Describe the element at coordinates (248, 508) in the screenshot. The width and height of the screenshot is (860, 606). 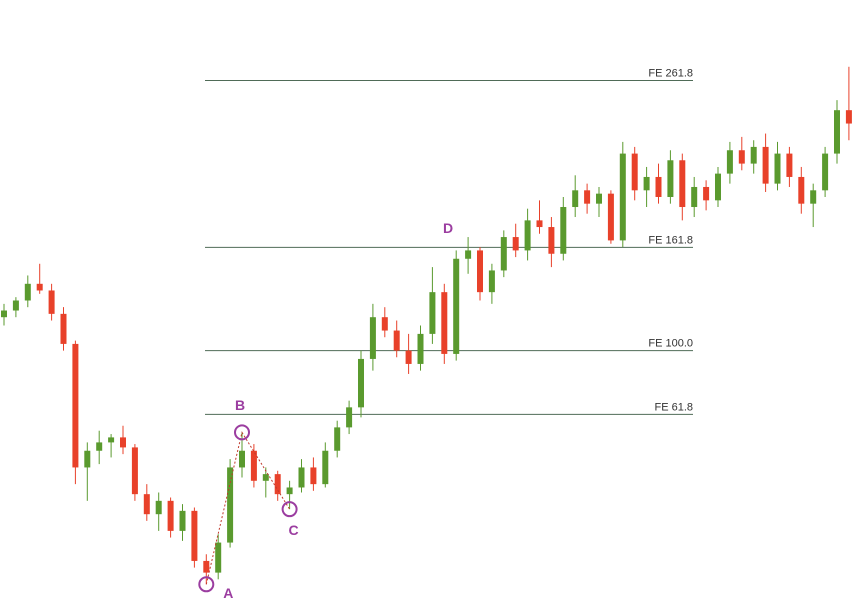
I see `wave-path` at that location.